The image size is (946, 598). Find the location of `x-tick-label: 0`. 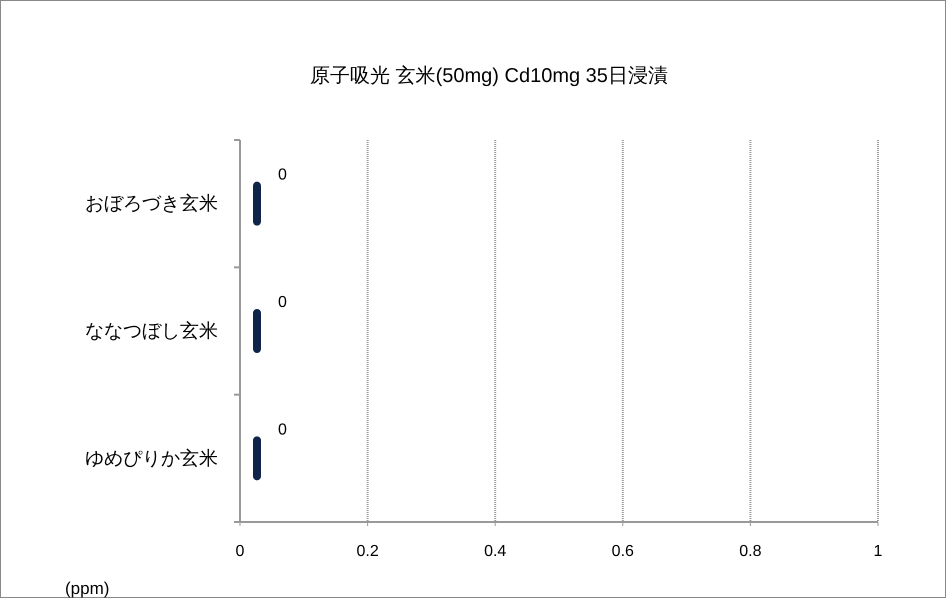

x-tick-label: 0 is located at coordinates (240, 551).